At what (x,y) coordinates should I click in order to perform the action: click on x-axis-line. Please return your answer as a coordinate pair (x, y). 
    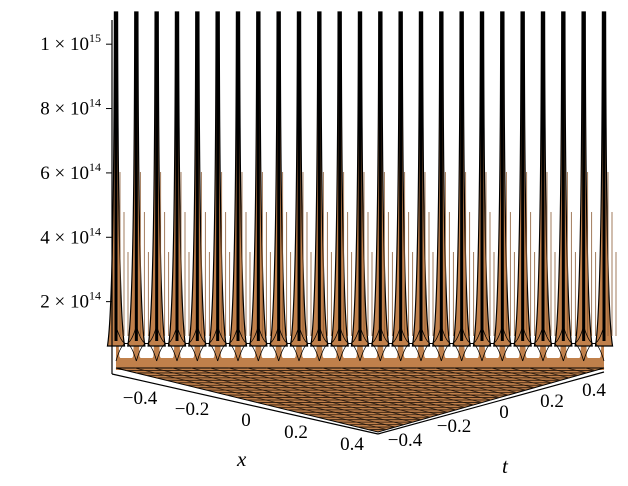
    Looking at the image, I should click on (245, 404).